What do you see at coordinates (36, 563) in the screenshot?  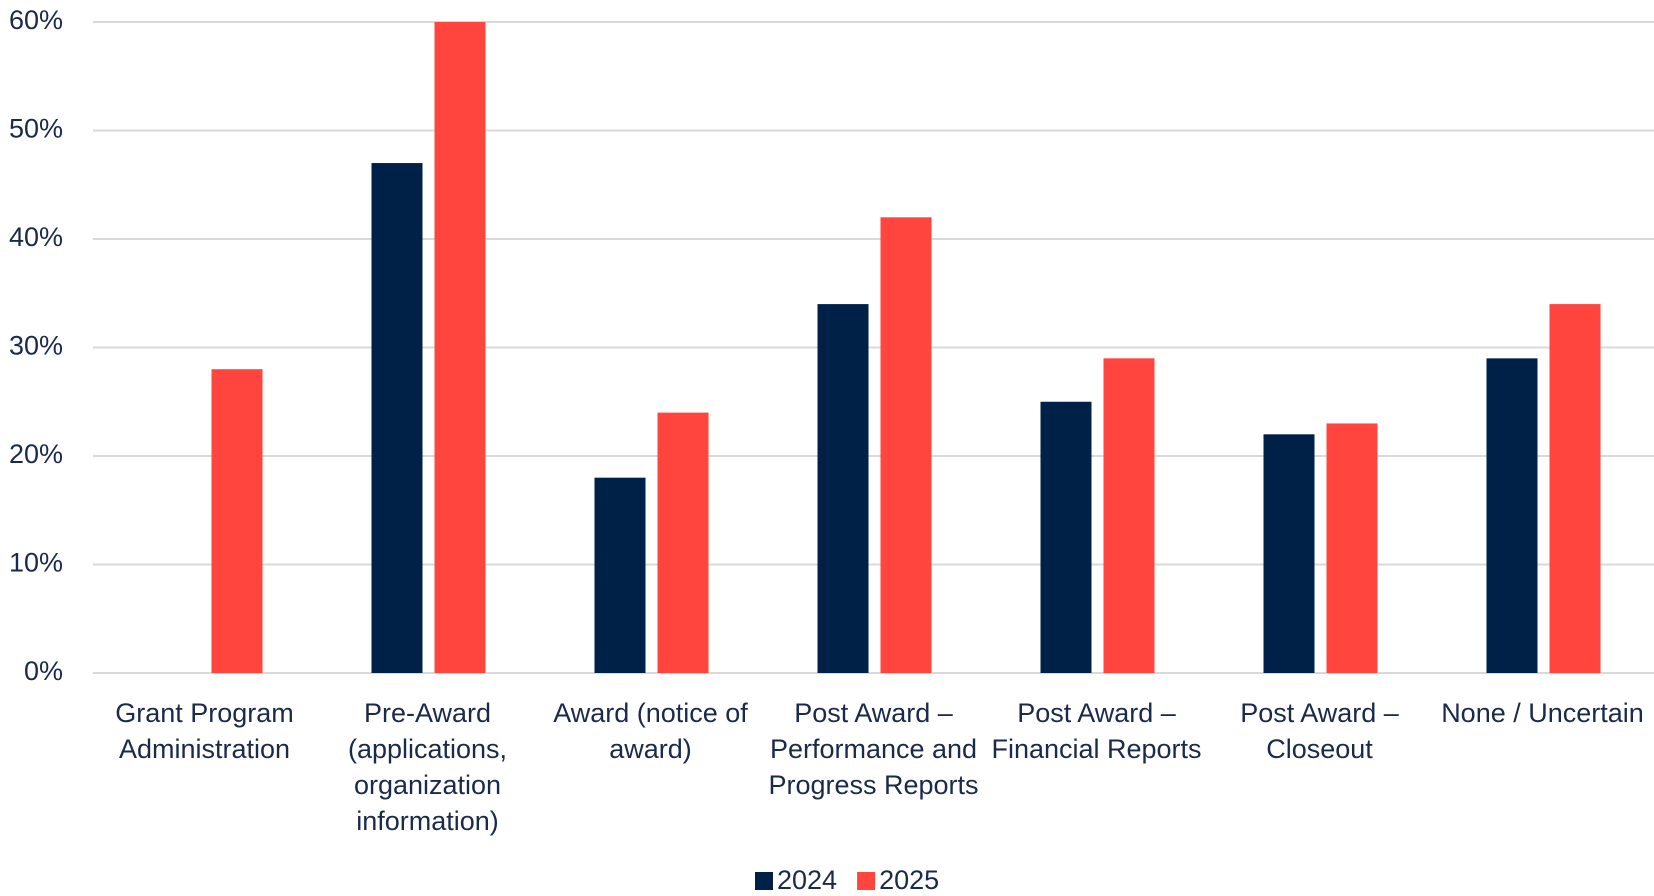 I see `y-tick-label: 10%` at bounding box center [36, 563].